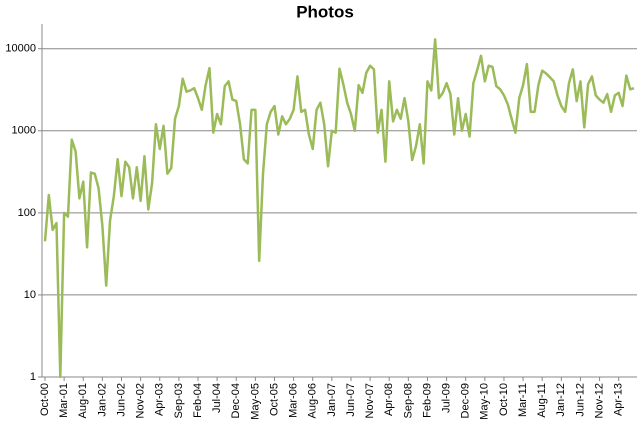  Describe the element at coordinates (64, 400) in the screenshot. I see `x-tick-label: Mar-01` at that location.